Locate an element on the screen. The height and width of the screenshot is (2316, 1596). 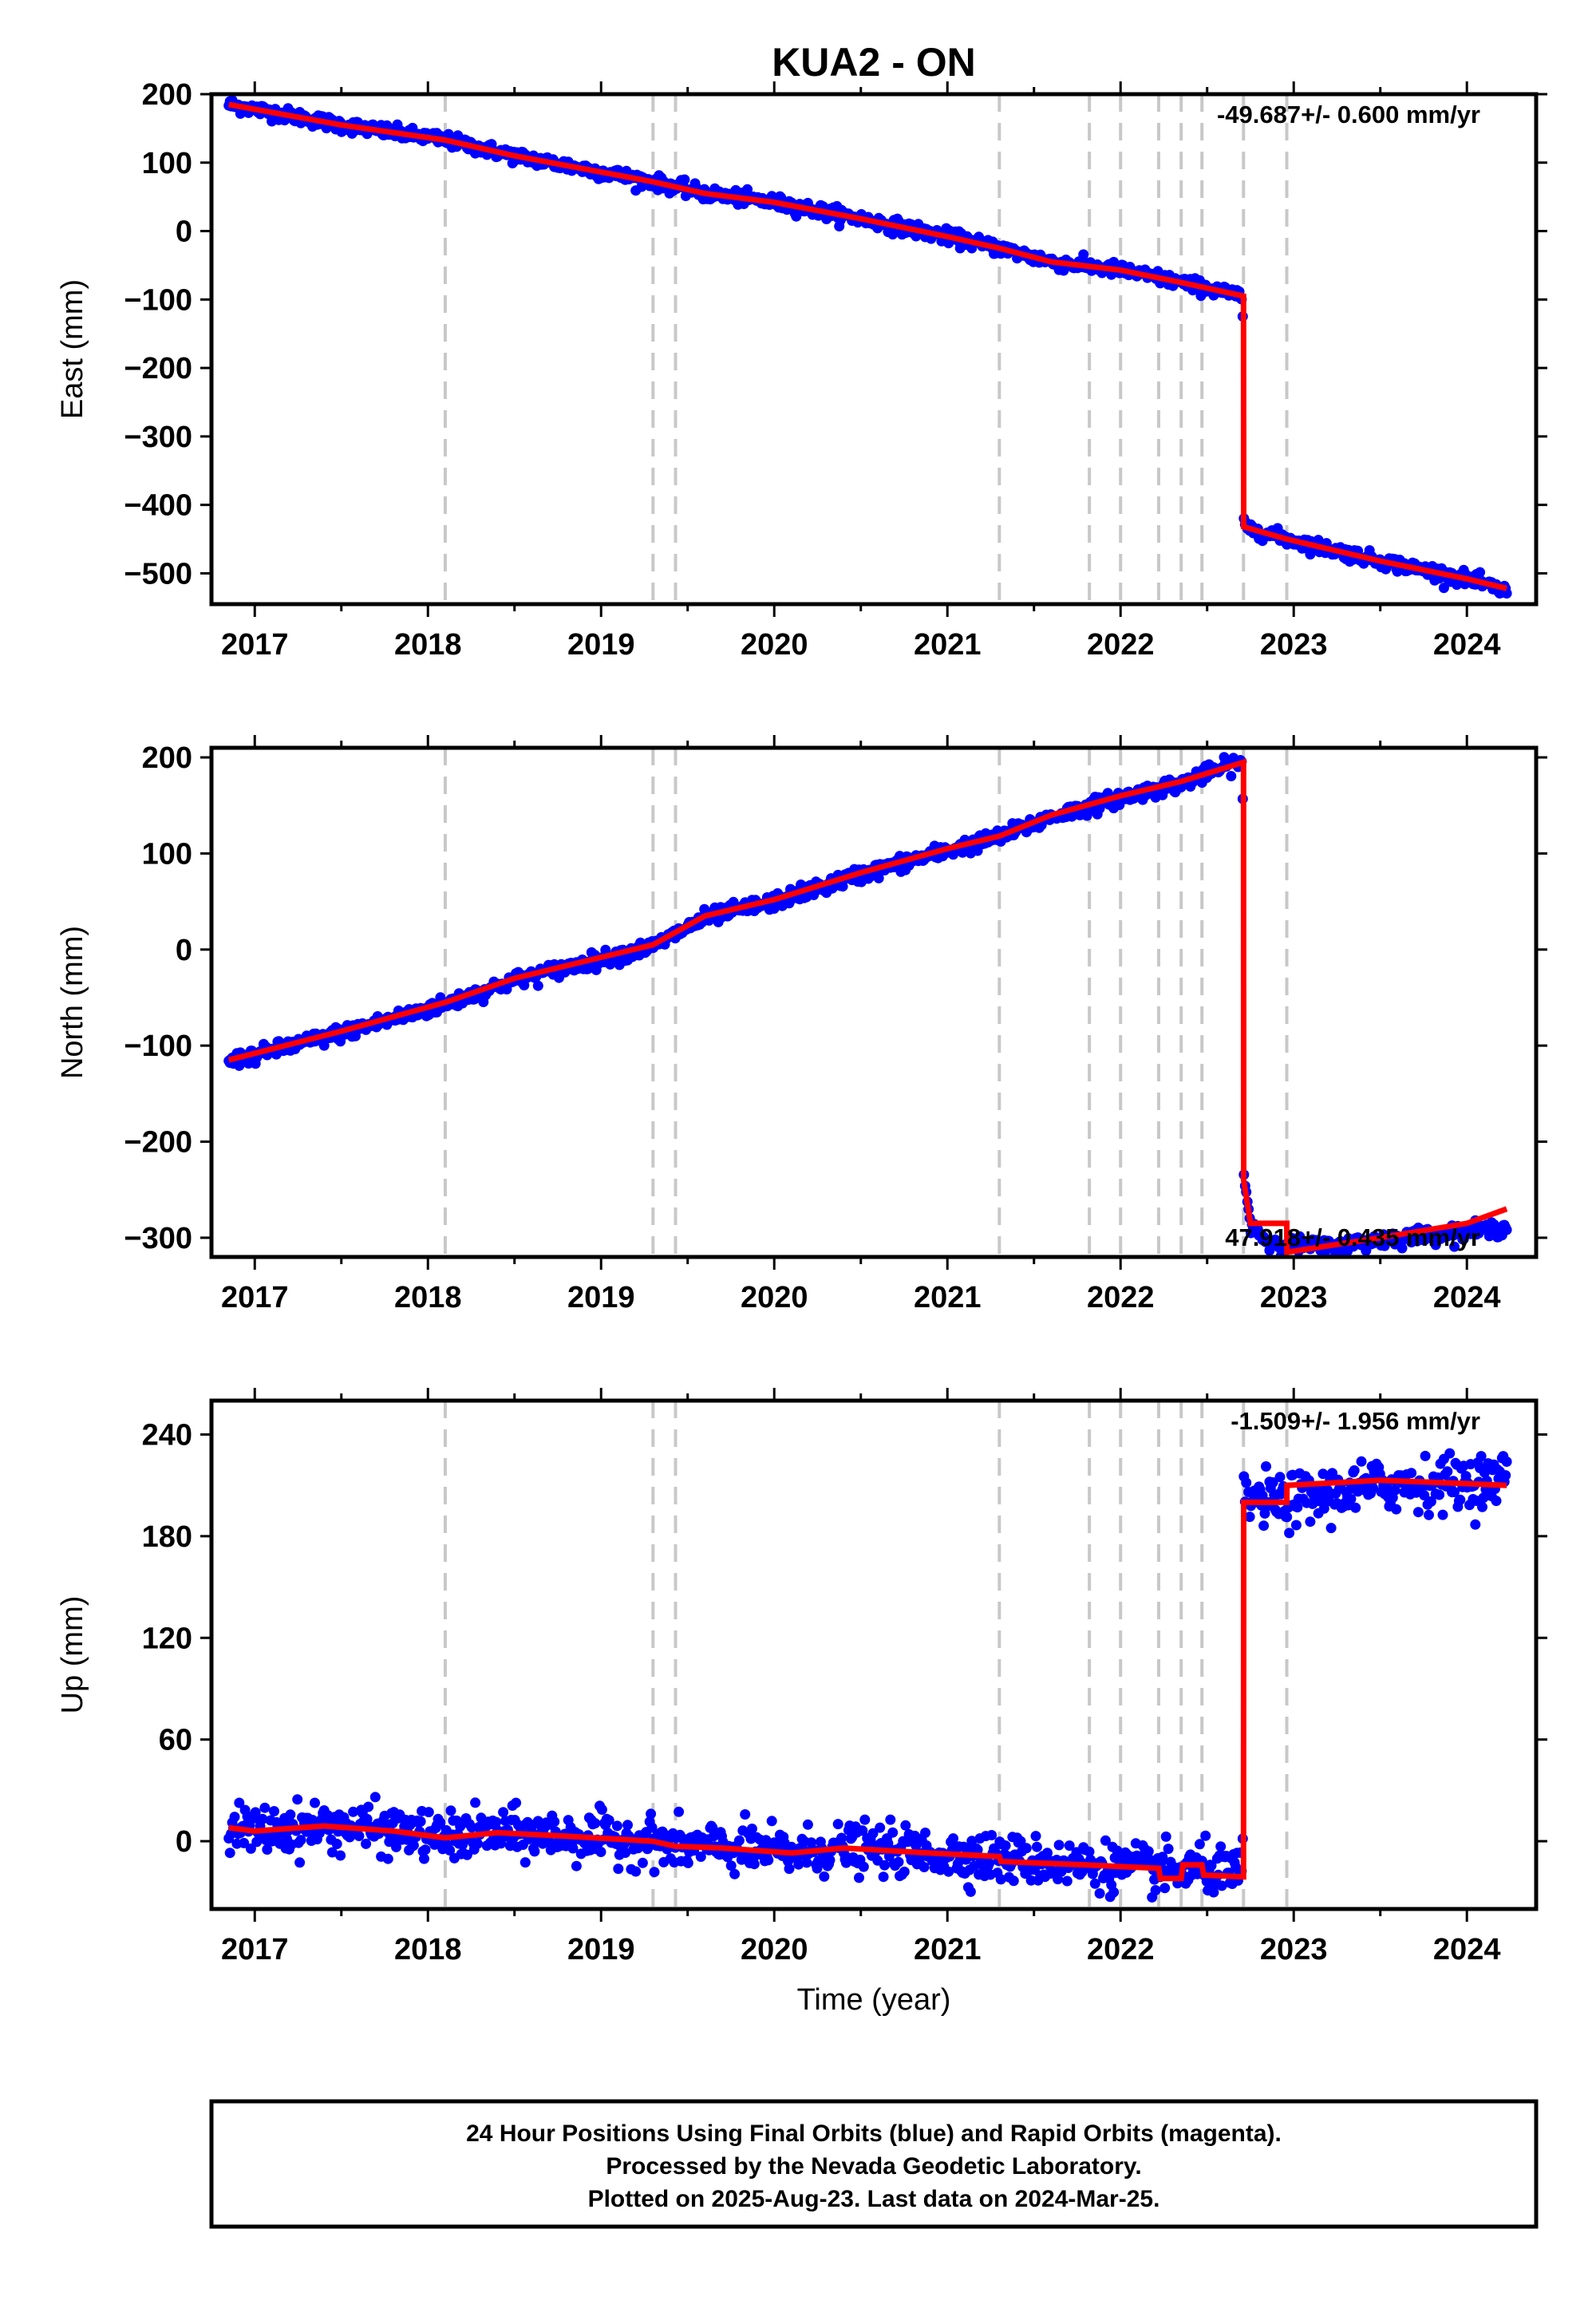
x-tick-label: 2022 is located at coordinates (1121, 1297).